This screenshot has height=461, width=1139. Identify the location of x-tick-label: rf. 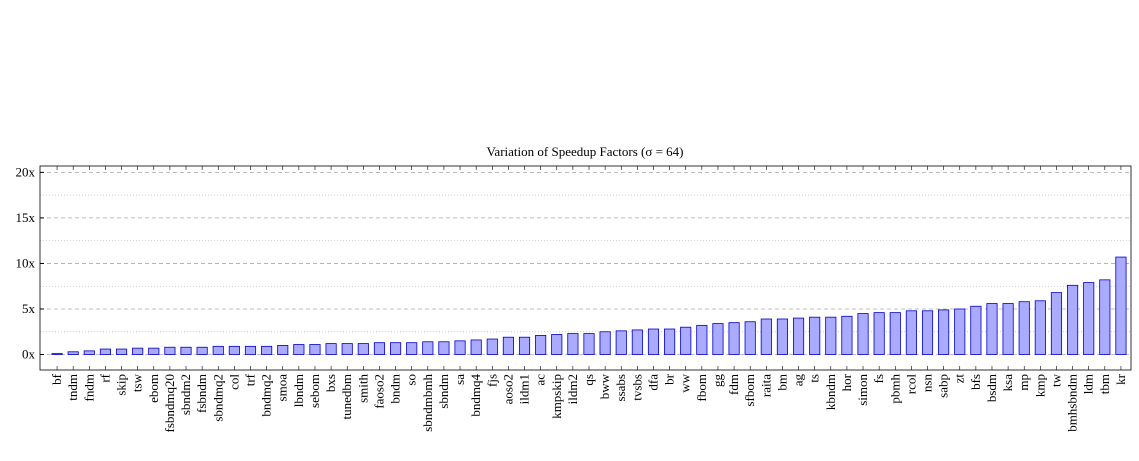
(104, 377).